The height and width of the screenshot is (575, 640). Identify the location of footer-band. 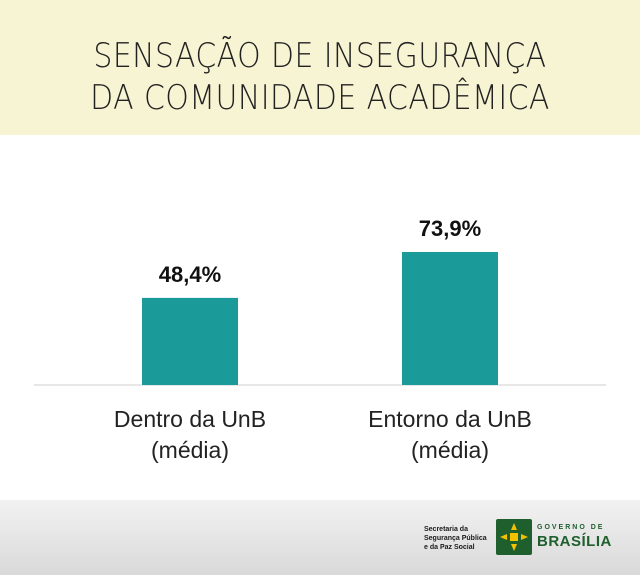
(320, 537).